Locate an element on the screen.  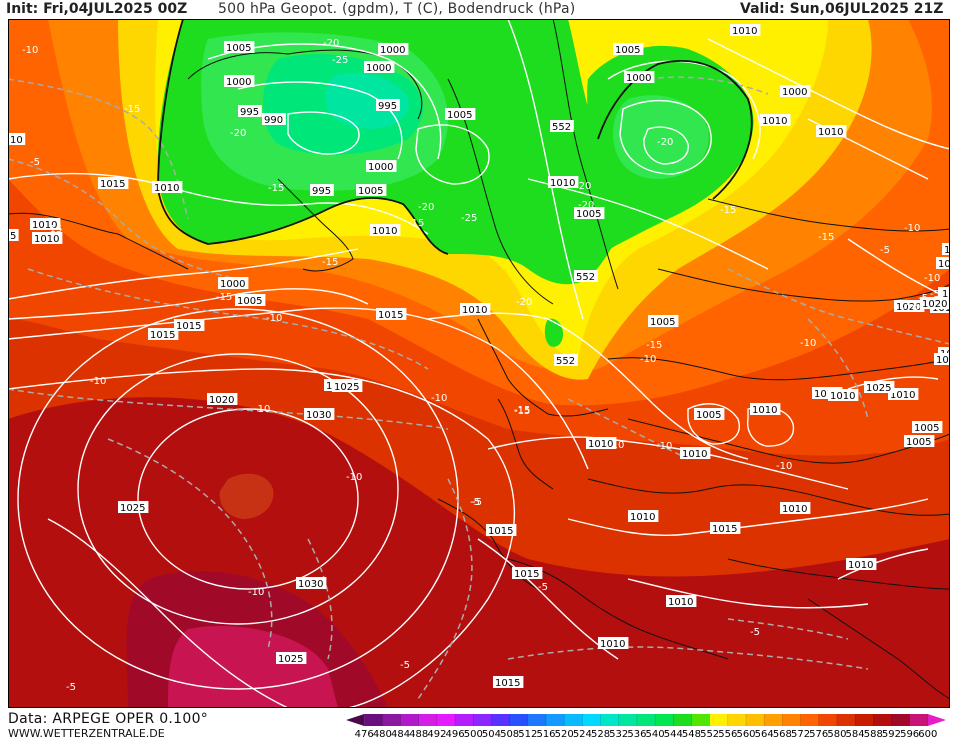
geopotential-labels: 552 552 552 is located at coordinates (574, 243).